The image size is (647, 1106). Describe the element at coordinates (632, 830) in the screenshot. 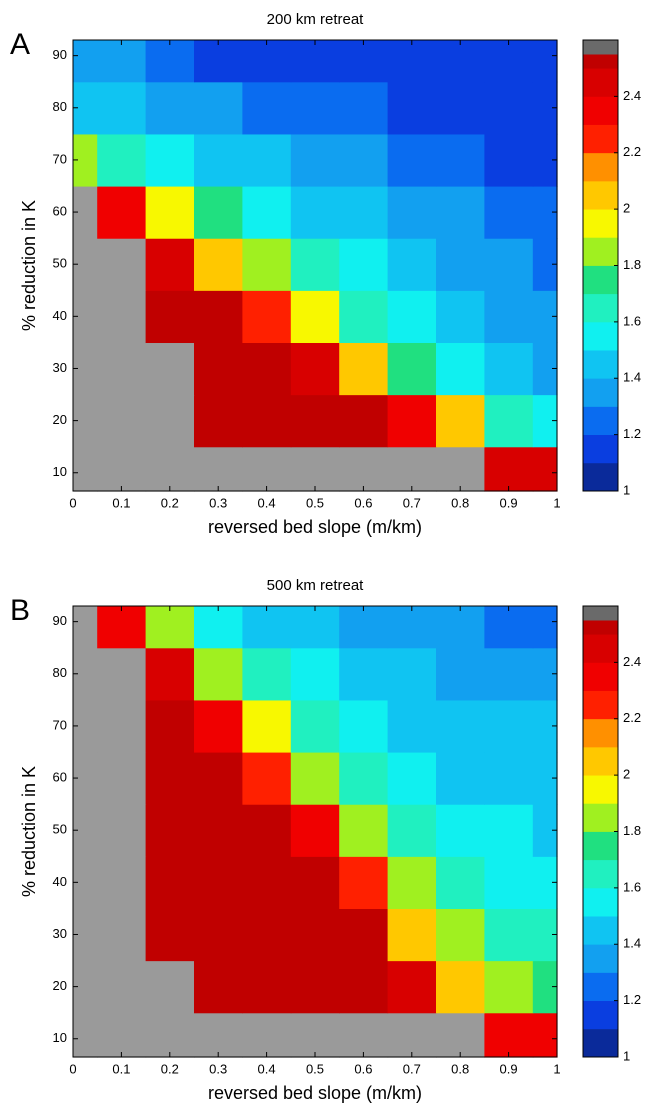

I see `colorbar-tick-label: 1.8` at that location.